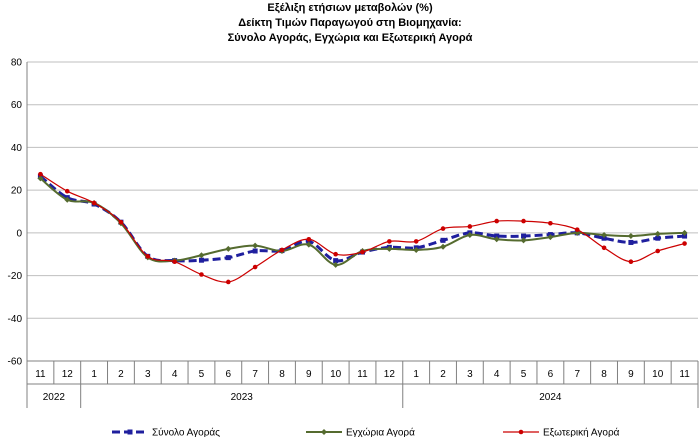  What do you see at coordinates (15, 276) in the screenshot?
I see `y-tick-label: -20` at bounding box center [15, 276].